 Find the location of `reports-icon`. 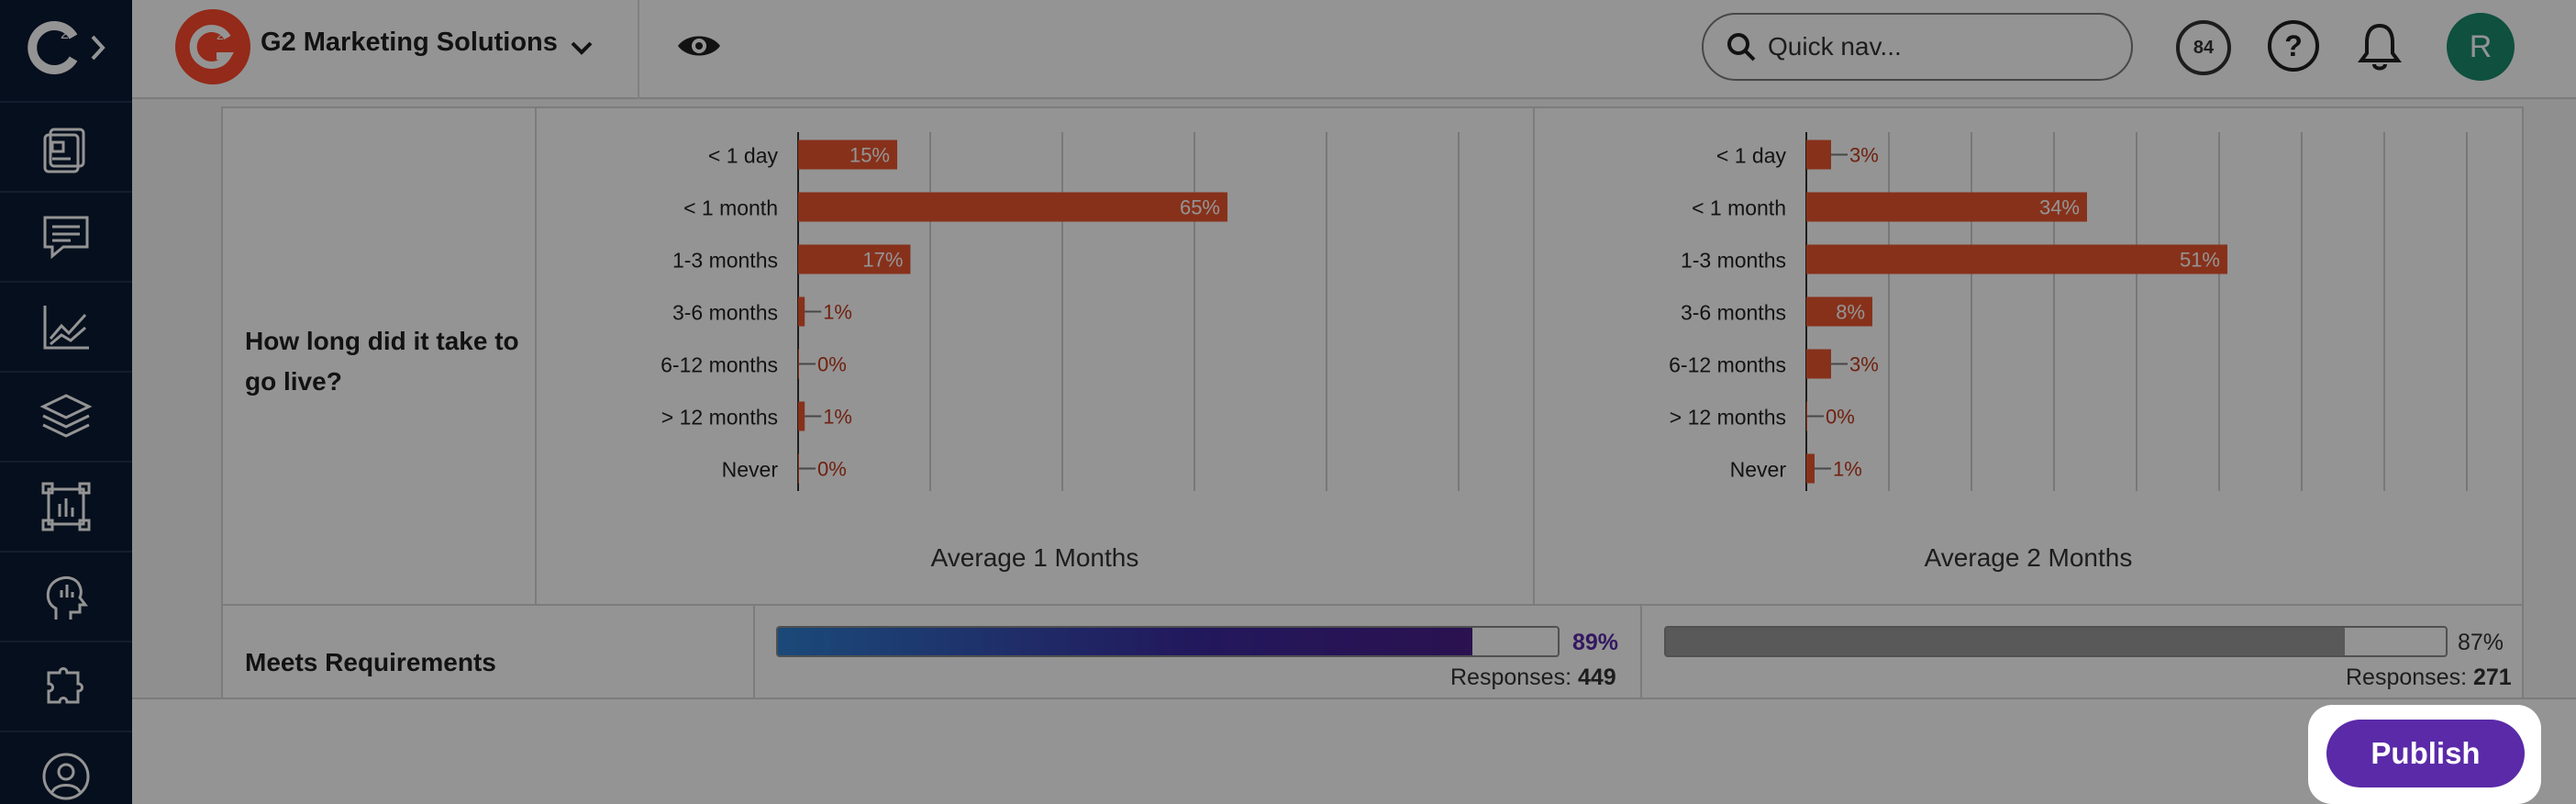

reports-icon is located at coordinates (66, 506).